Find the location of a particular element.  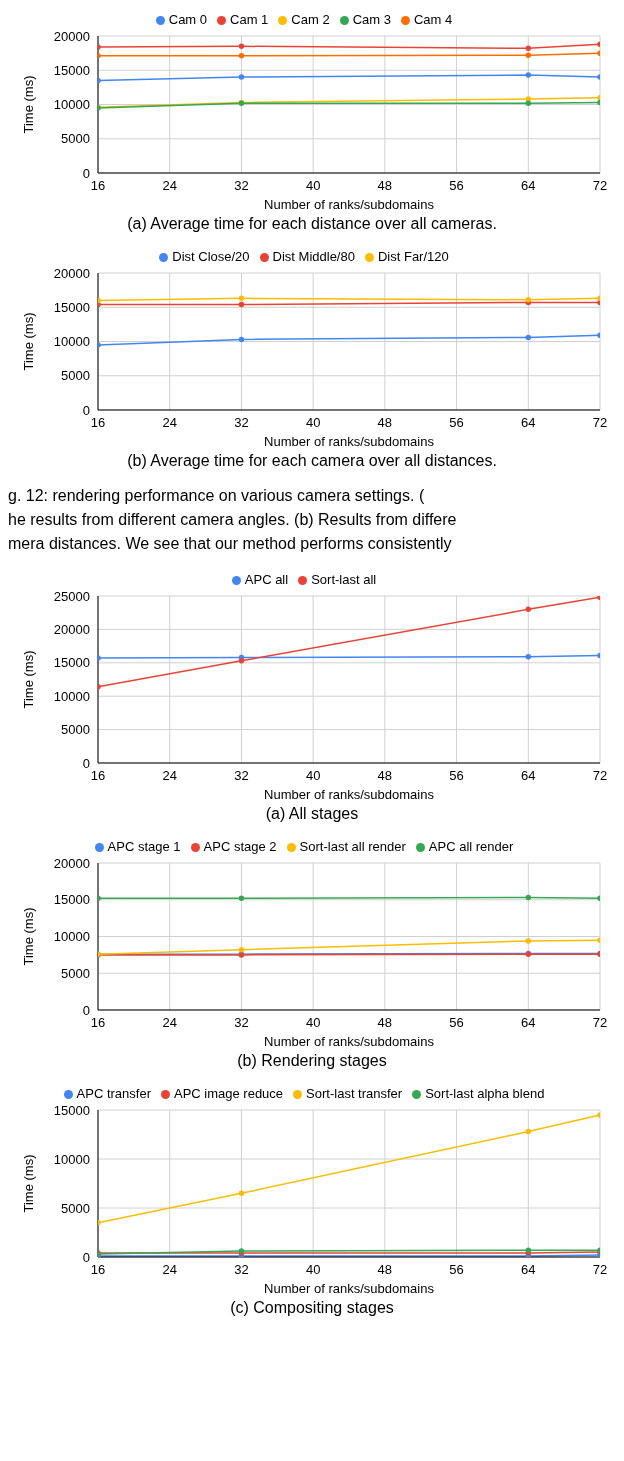

legend-label: APC all is located at coordinates (266, 579).